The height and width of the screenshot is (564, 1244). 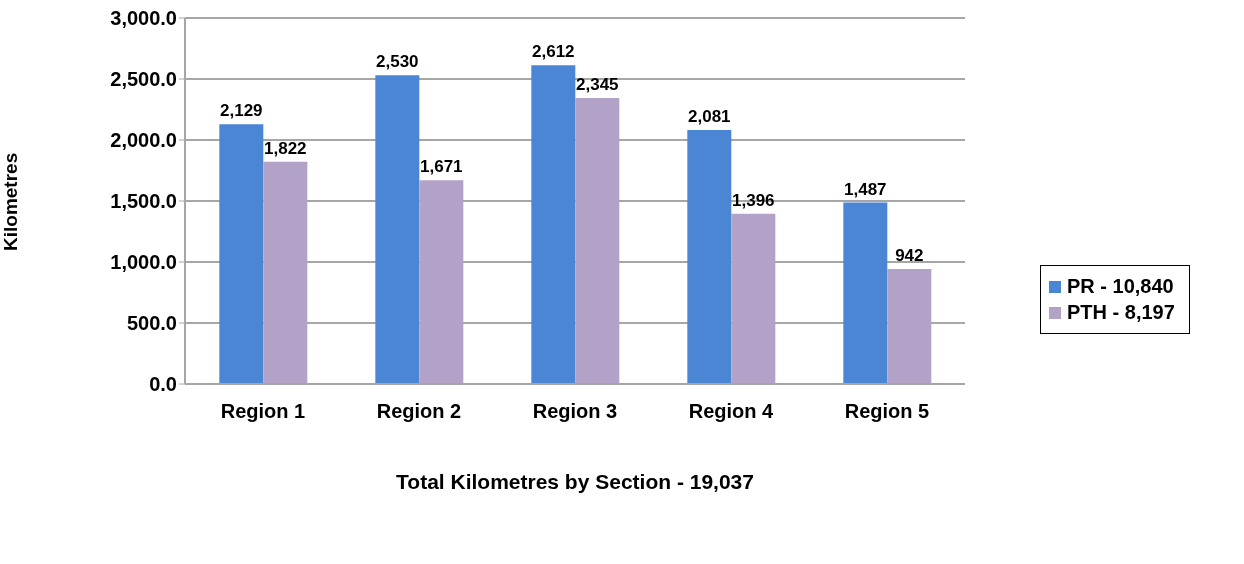 I want to click on y-tick-label: 3,000.0, so click(x=143, y=18).